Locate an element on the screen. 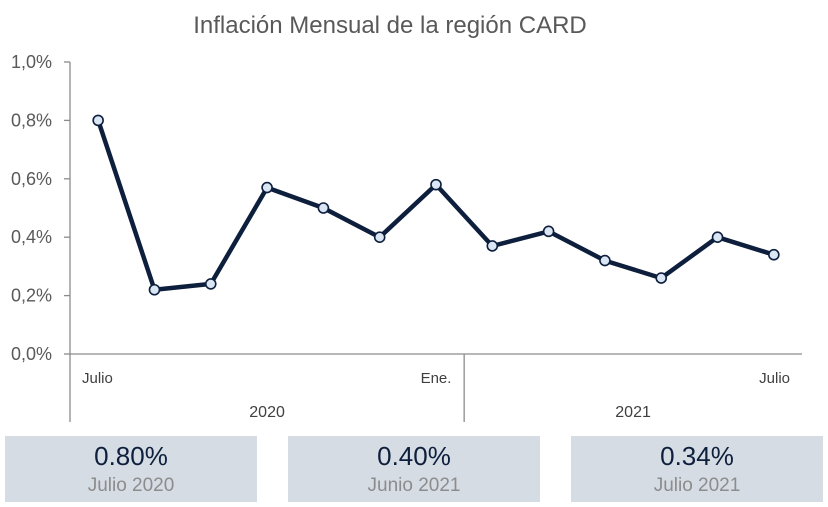 The width and height of the screenshot is (828, 507). card-value: 0.34% is located at coordinates (697, 456).